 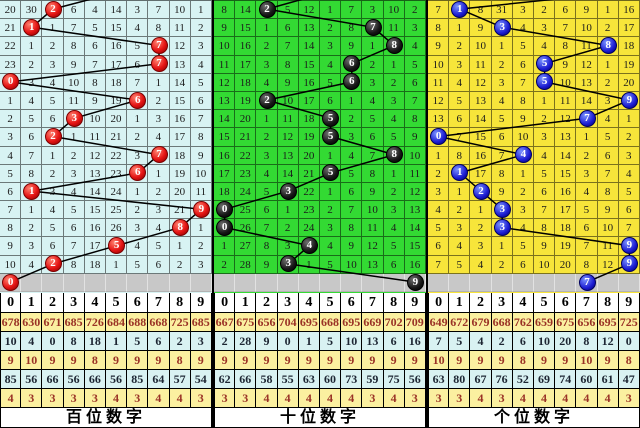 I want to click on blue-ball: 3, so click(x=502, y=227).